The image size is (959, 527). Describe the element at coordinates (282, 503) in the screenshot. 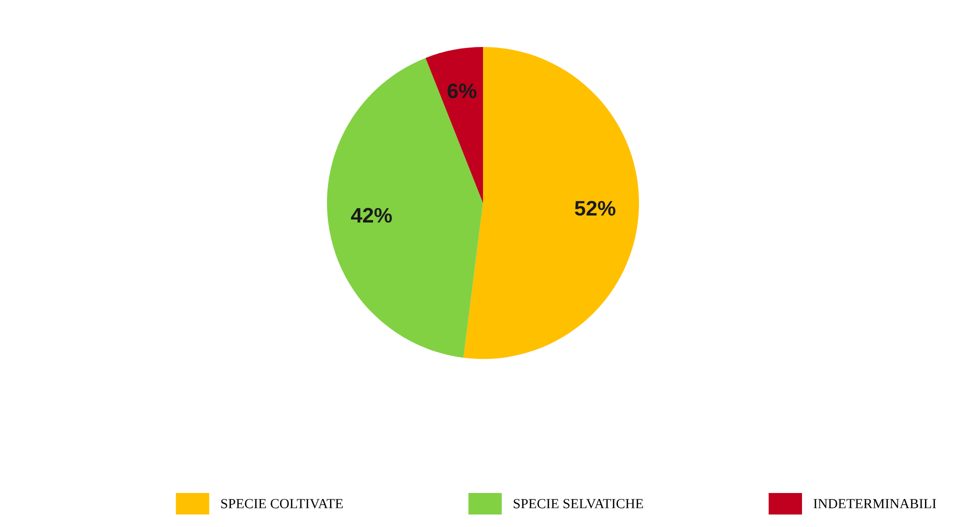

I see `legend-label: SPECIE COLTIVATE` at that location.